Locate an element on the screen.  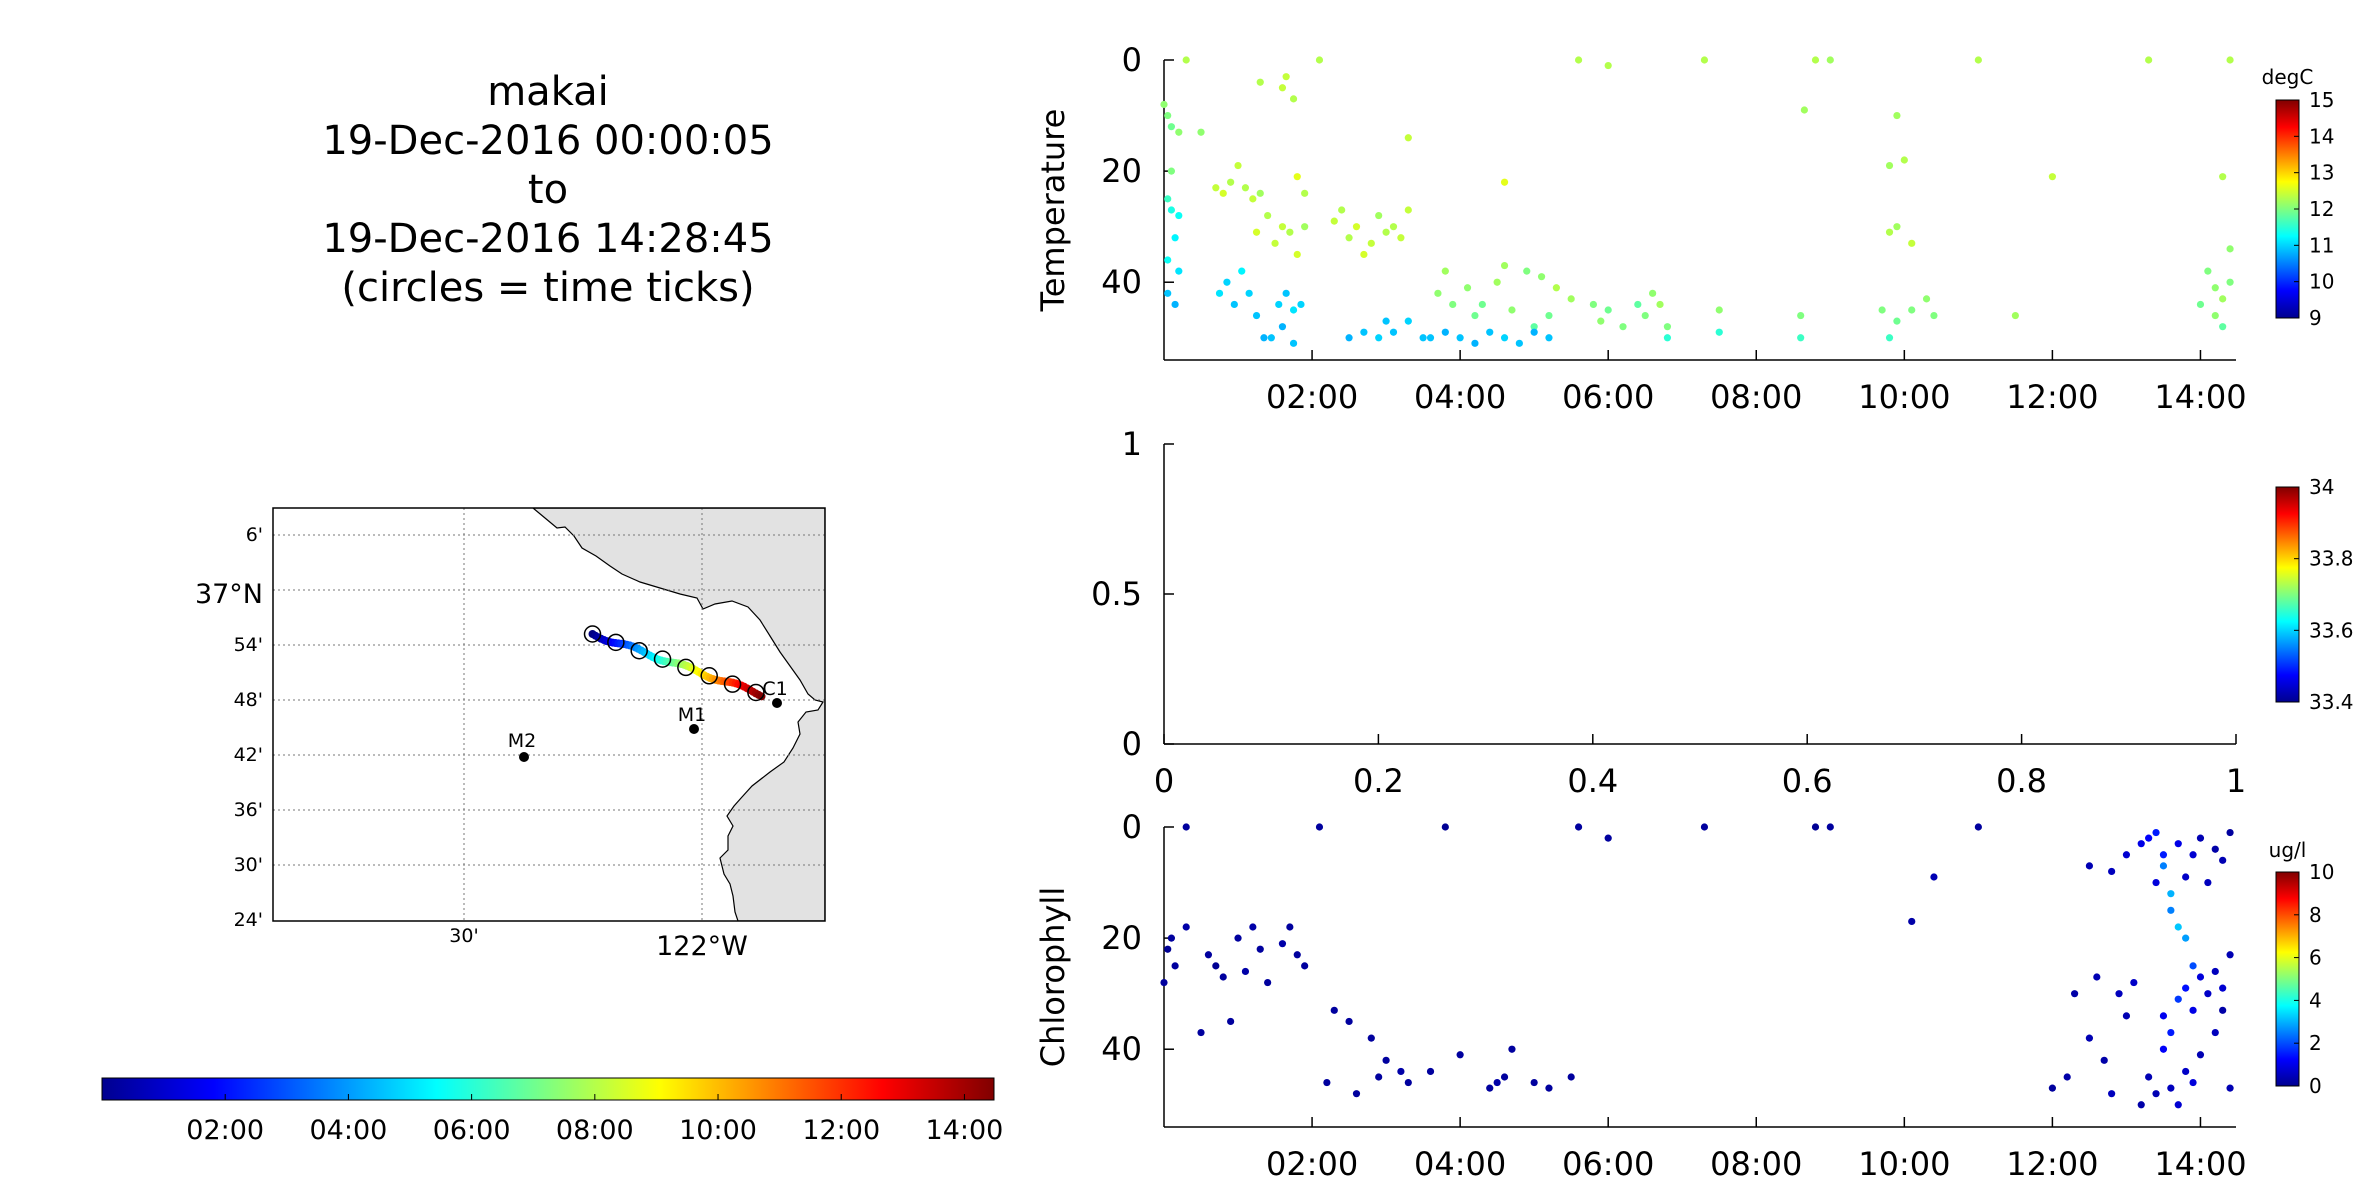
x-tick-label: 02:00 is located at coordinates (1312, 1163).